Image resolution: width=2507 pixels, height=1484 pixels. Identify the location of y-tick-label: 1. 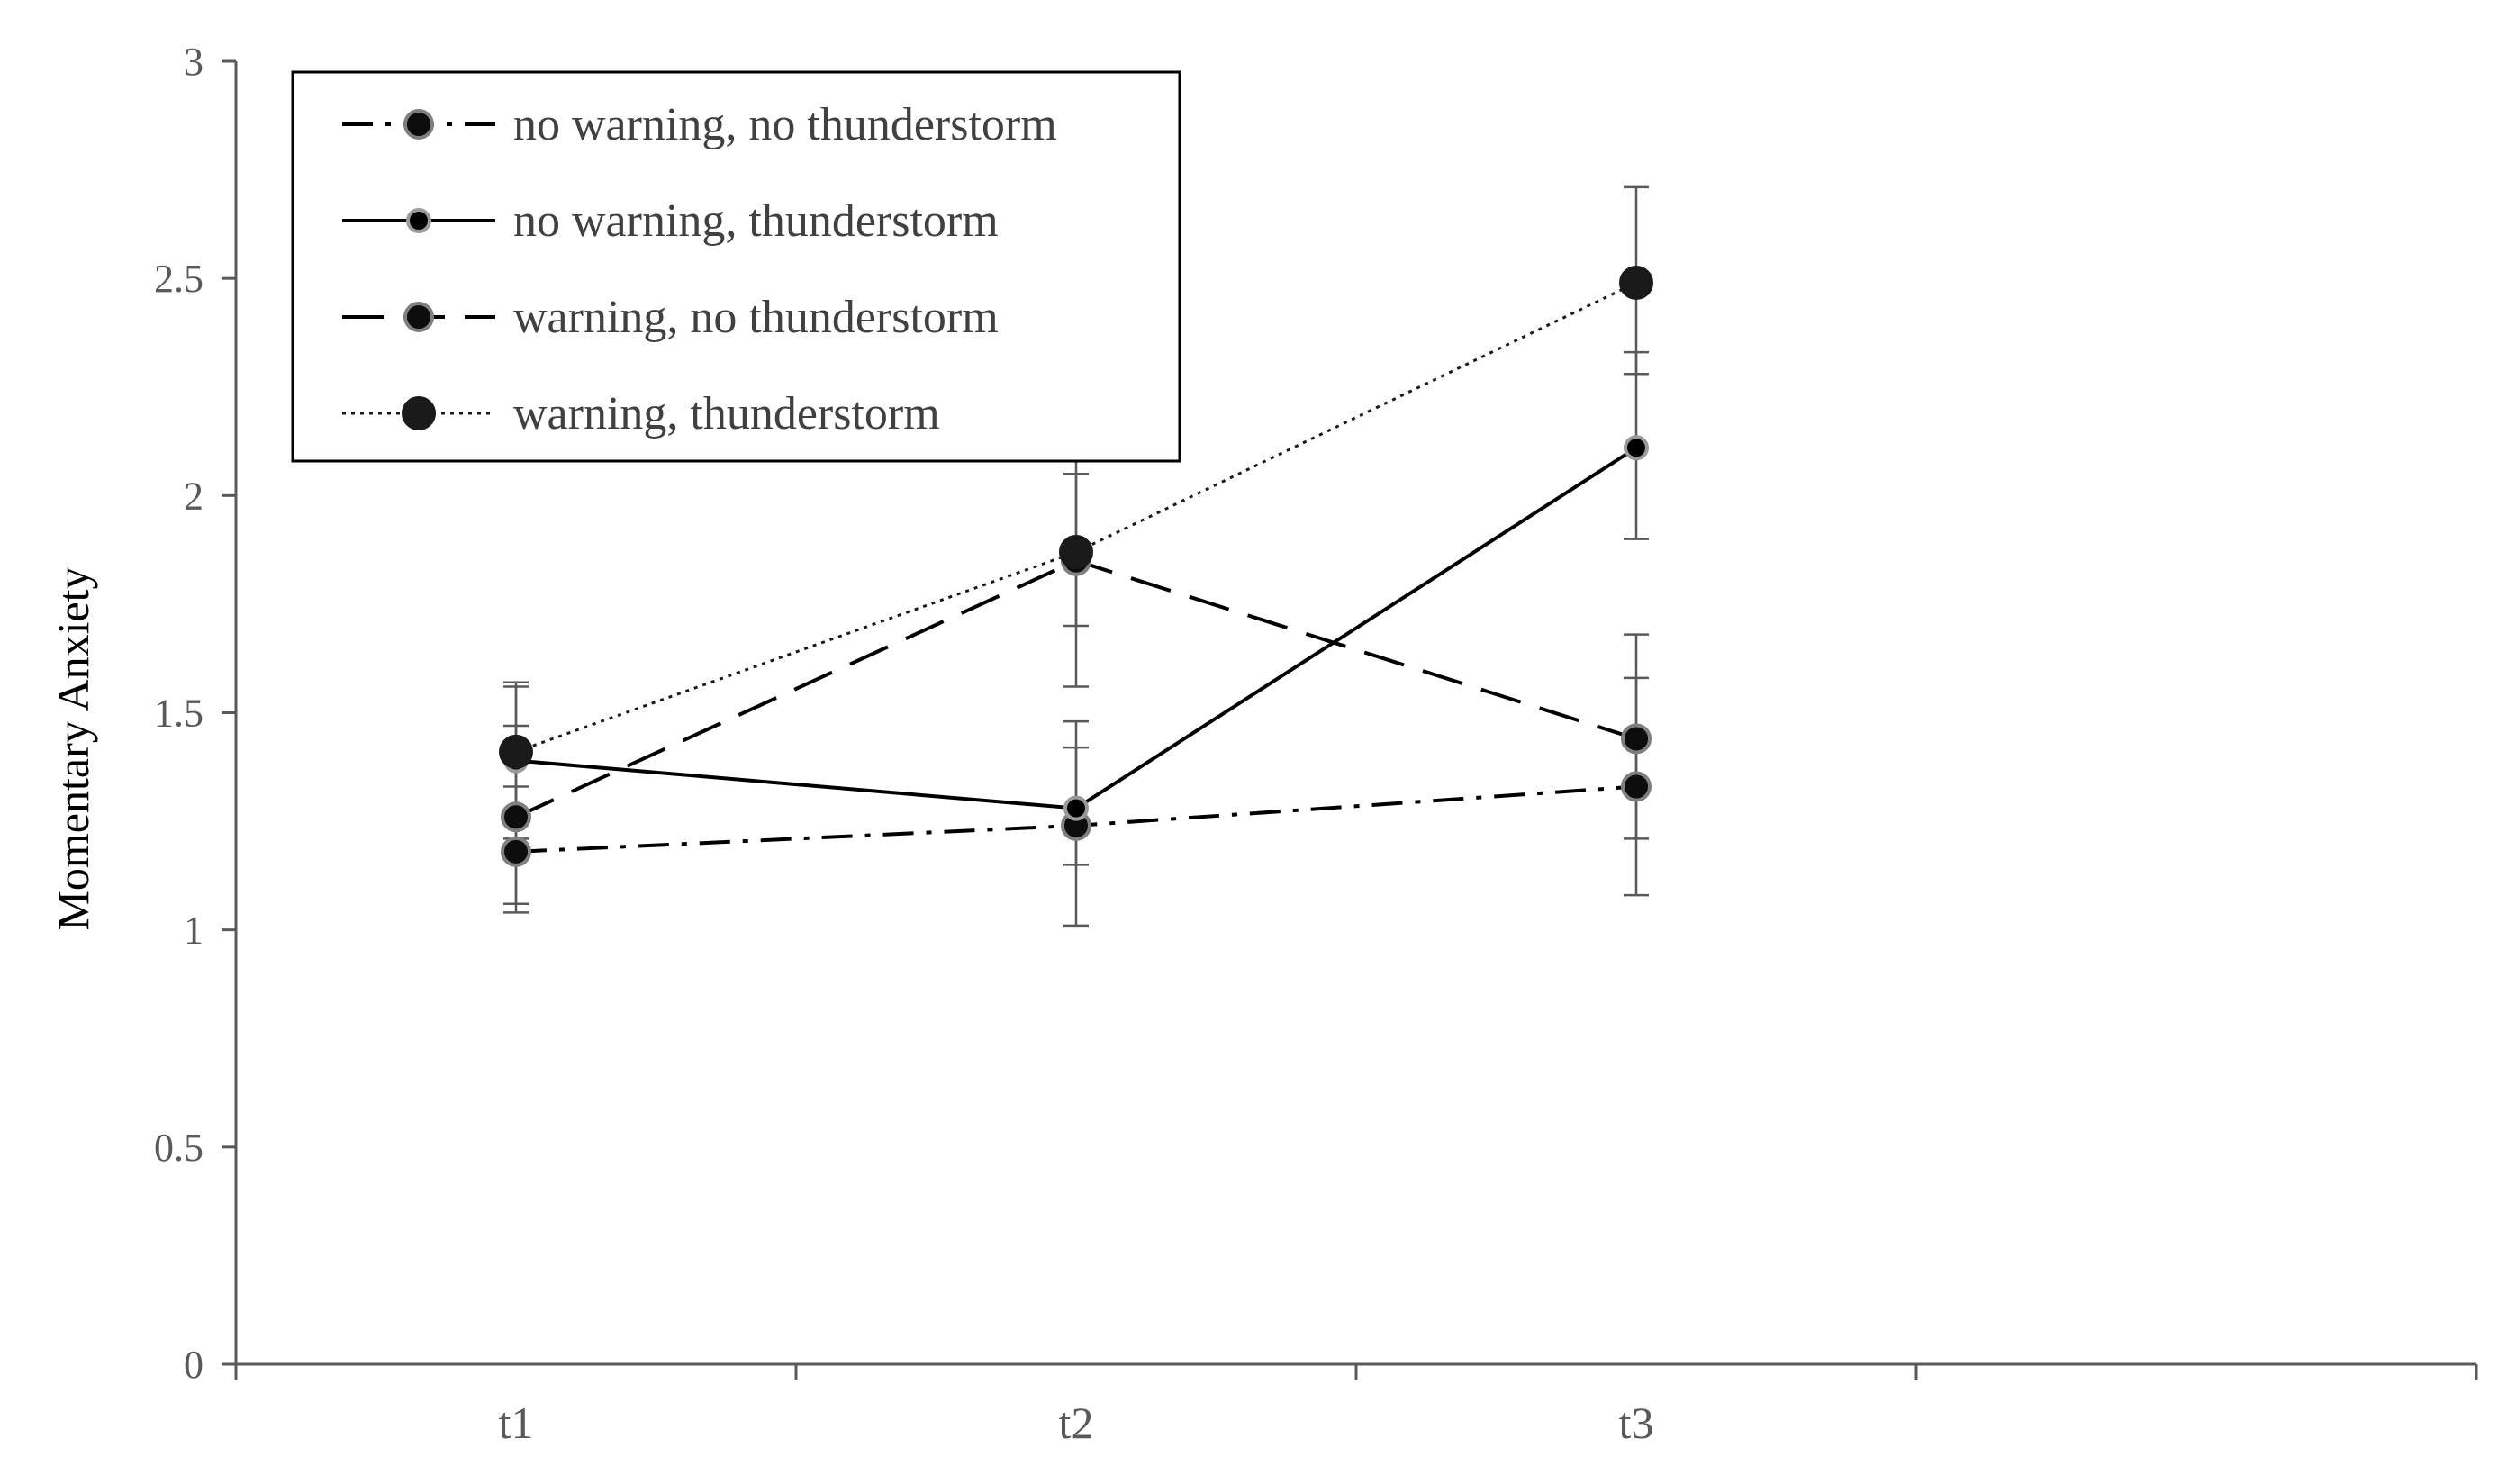
(194, 931).